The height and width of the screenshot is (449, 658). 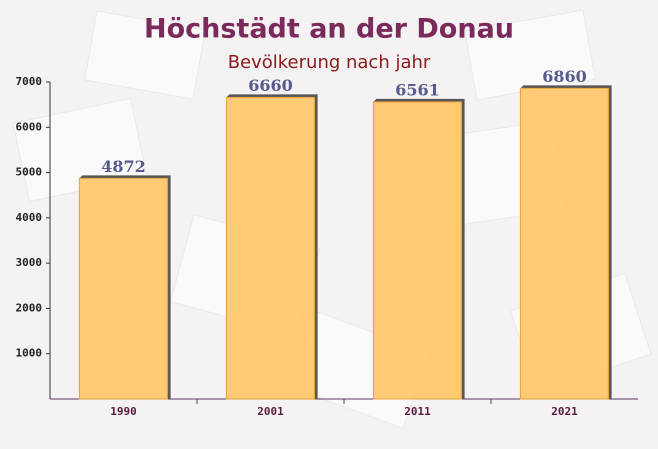 I want to click on y-tick-label: 6000, so click(x=29, y=126).